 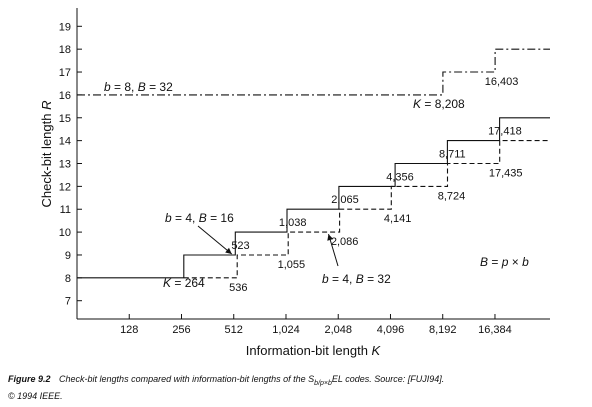 What do you see at coordinates (439, 104) in the screenshot?
I see `annotation-k8208: K = 8,208` at bounding box center [439, 104].